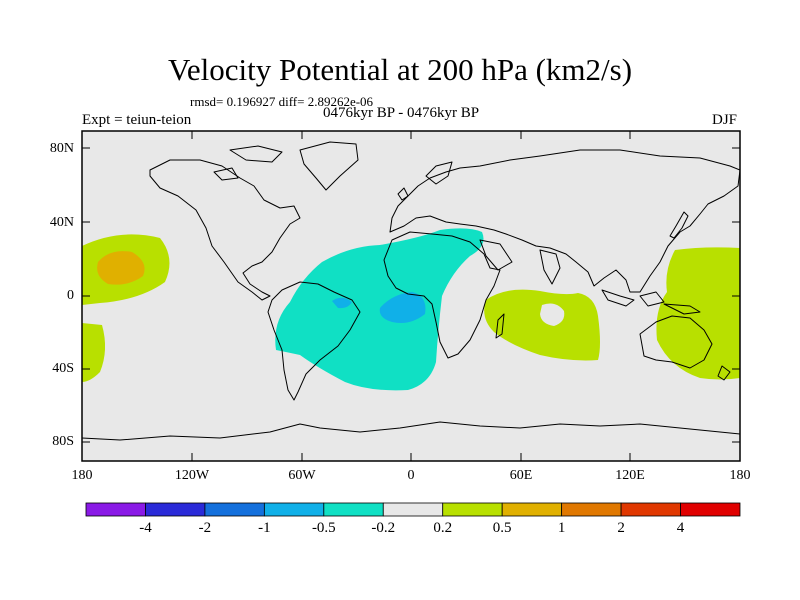  What do you see at coordinates (248, 163) in the screenshot?
I see `coast-arctic-islands` at bounding box center [248, 163].